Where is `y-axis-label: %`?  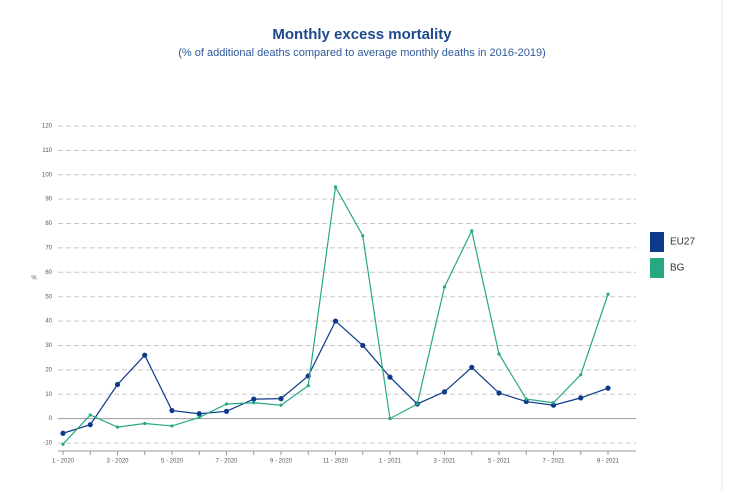
y-axis-label: % is located at coordinates (34, 279).